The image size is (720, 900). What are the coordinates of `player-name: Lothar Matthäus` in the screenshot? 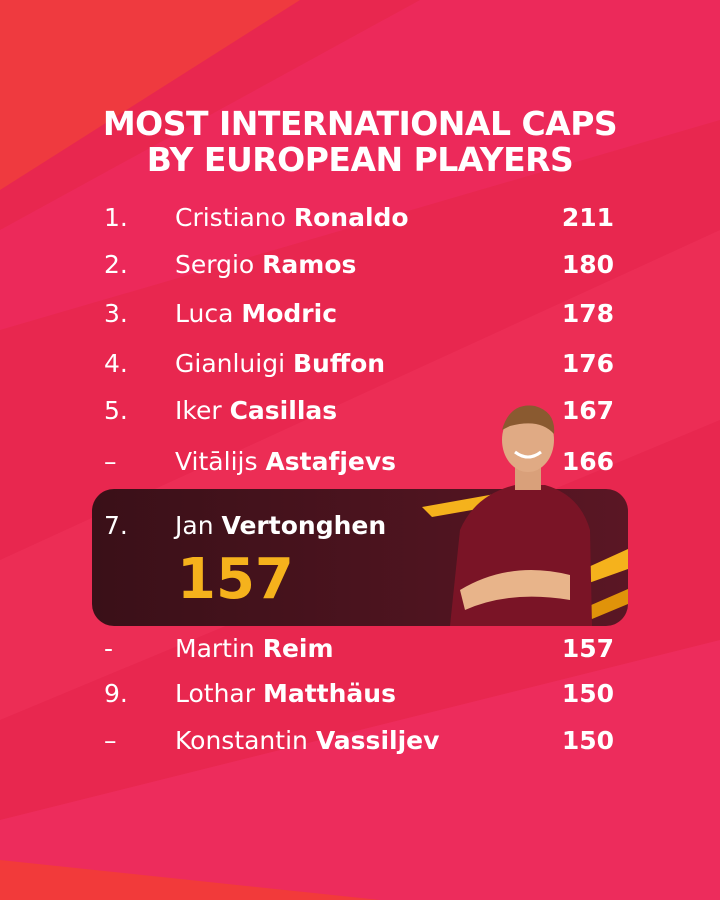 It's located at (285, 694).